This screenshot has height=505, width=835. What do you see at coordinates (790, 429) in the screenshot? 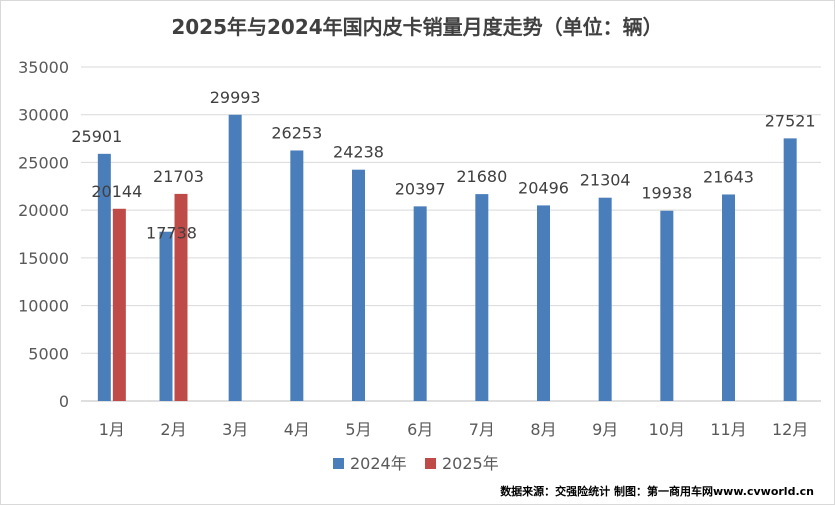
I see `x-tick-label: 12月` at bounding box center [790, 429].